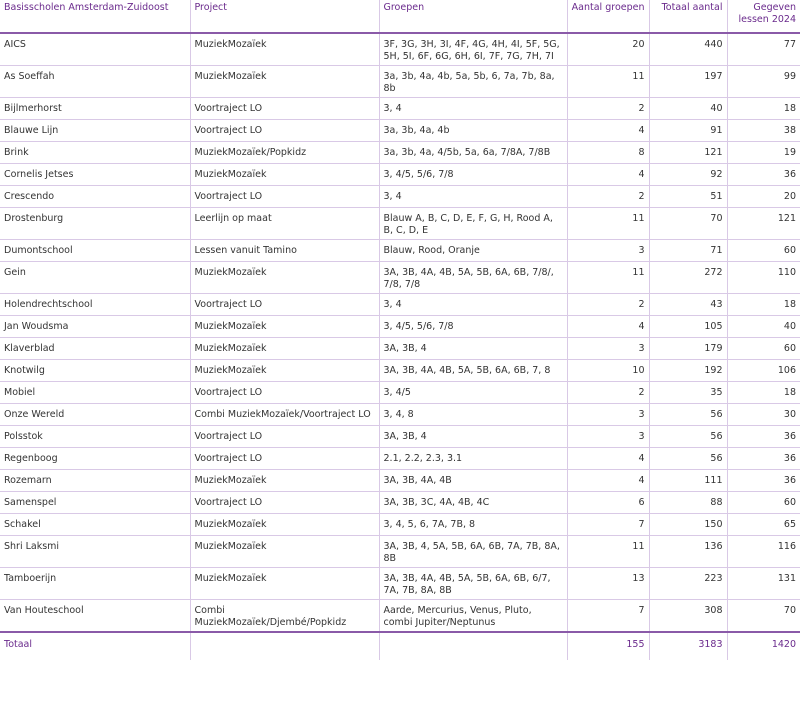  Describe the element at coordinates (687, 502) in the screenshot. I see `cell-totaal-aantal: 88` at that location.